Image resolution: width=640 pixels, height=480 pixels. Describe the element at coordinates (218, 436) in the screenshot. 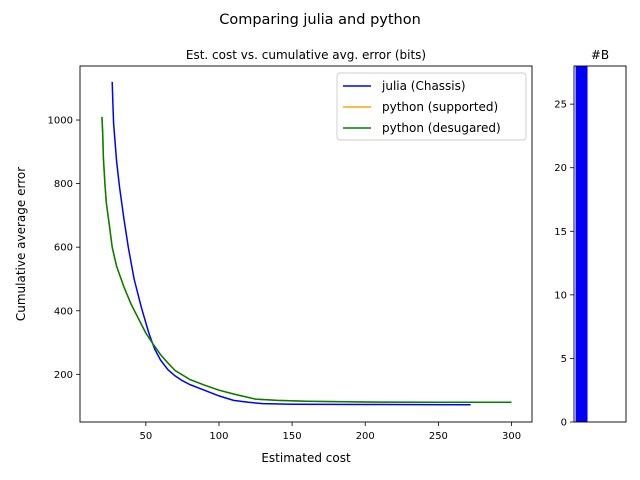

I see `x-tick-label: 100` at that location.